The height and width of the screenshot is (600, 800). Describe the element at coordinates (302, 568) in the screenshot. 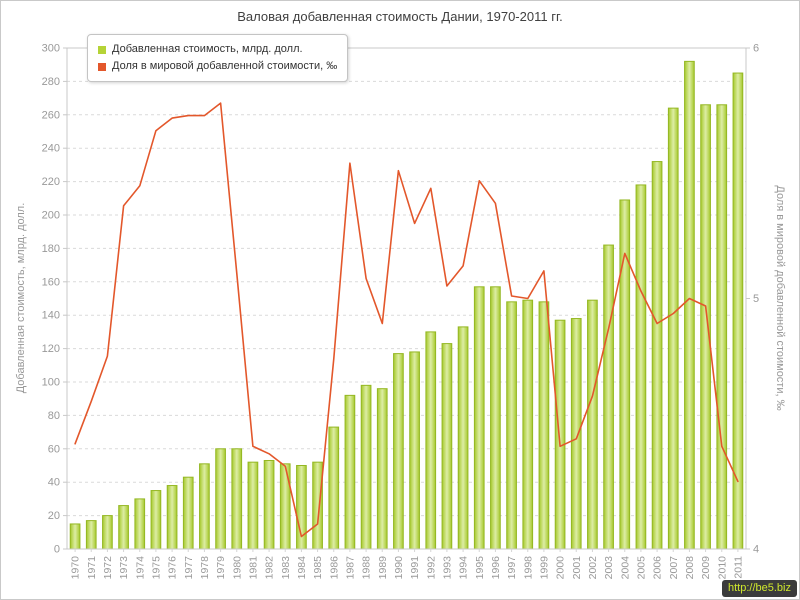

I see `x-tick-label: 1984` at that location.